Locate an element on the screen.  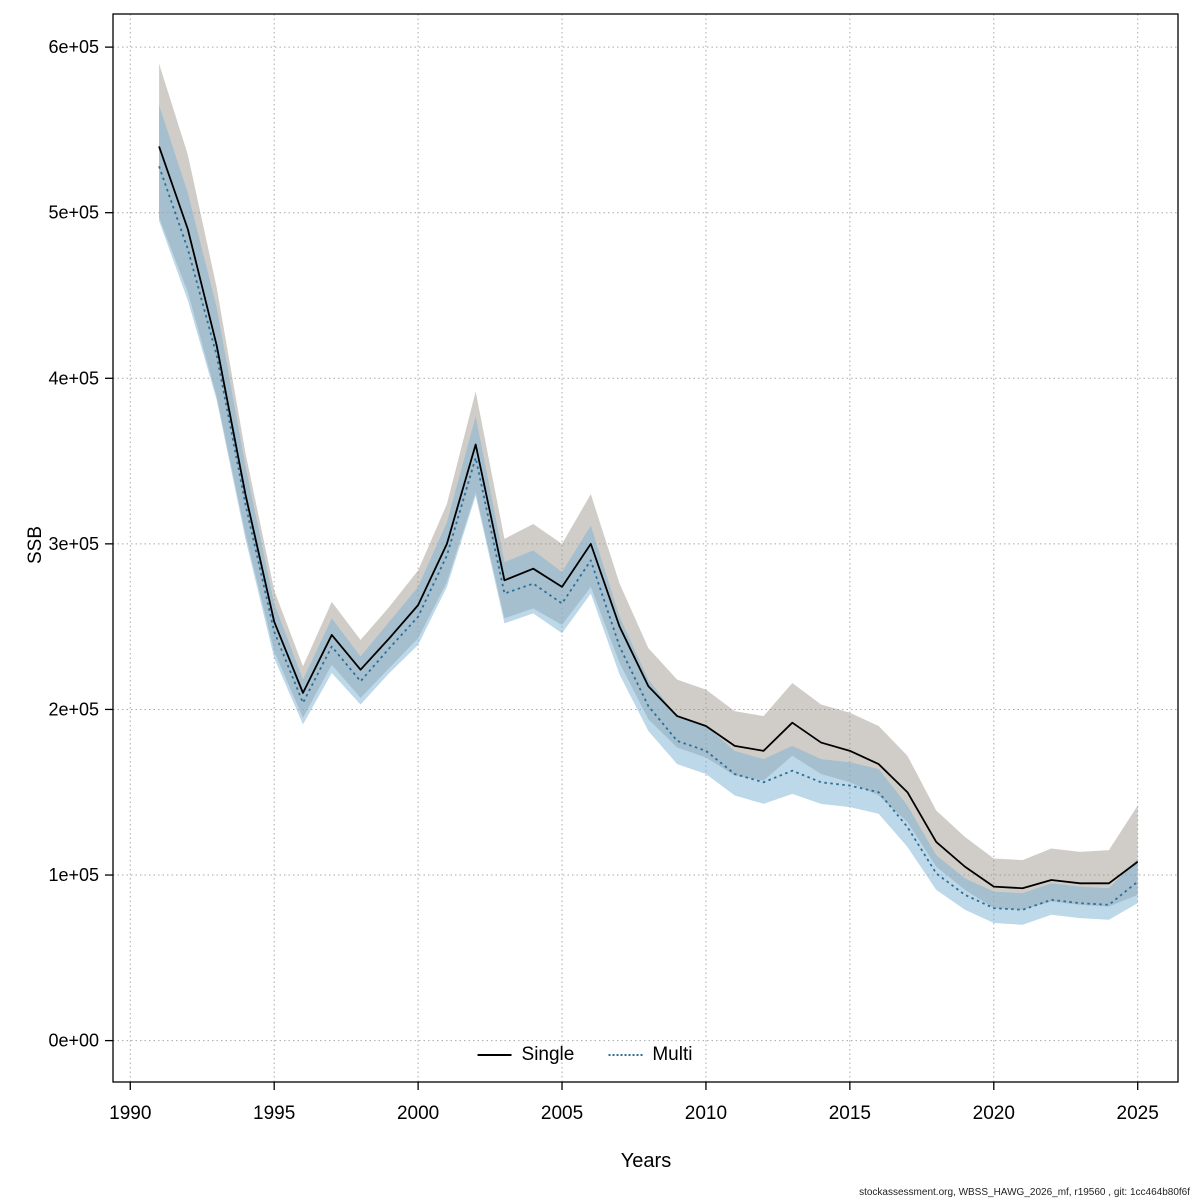
y-tick-label: 6e+05 is located at coordinates (73, 47).